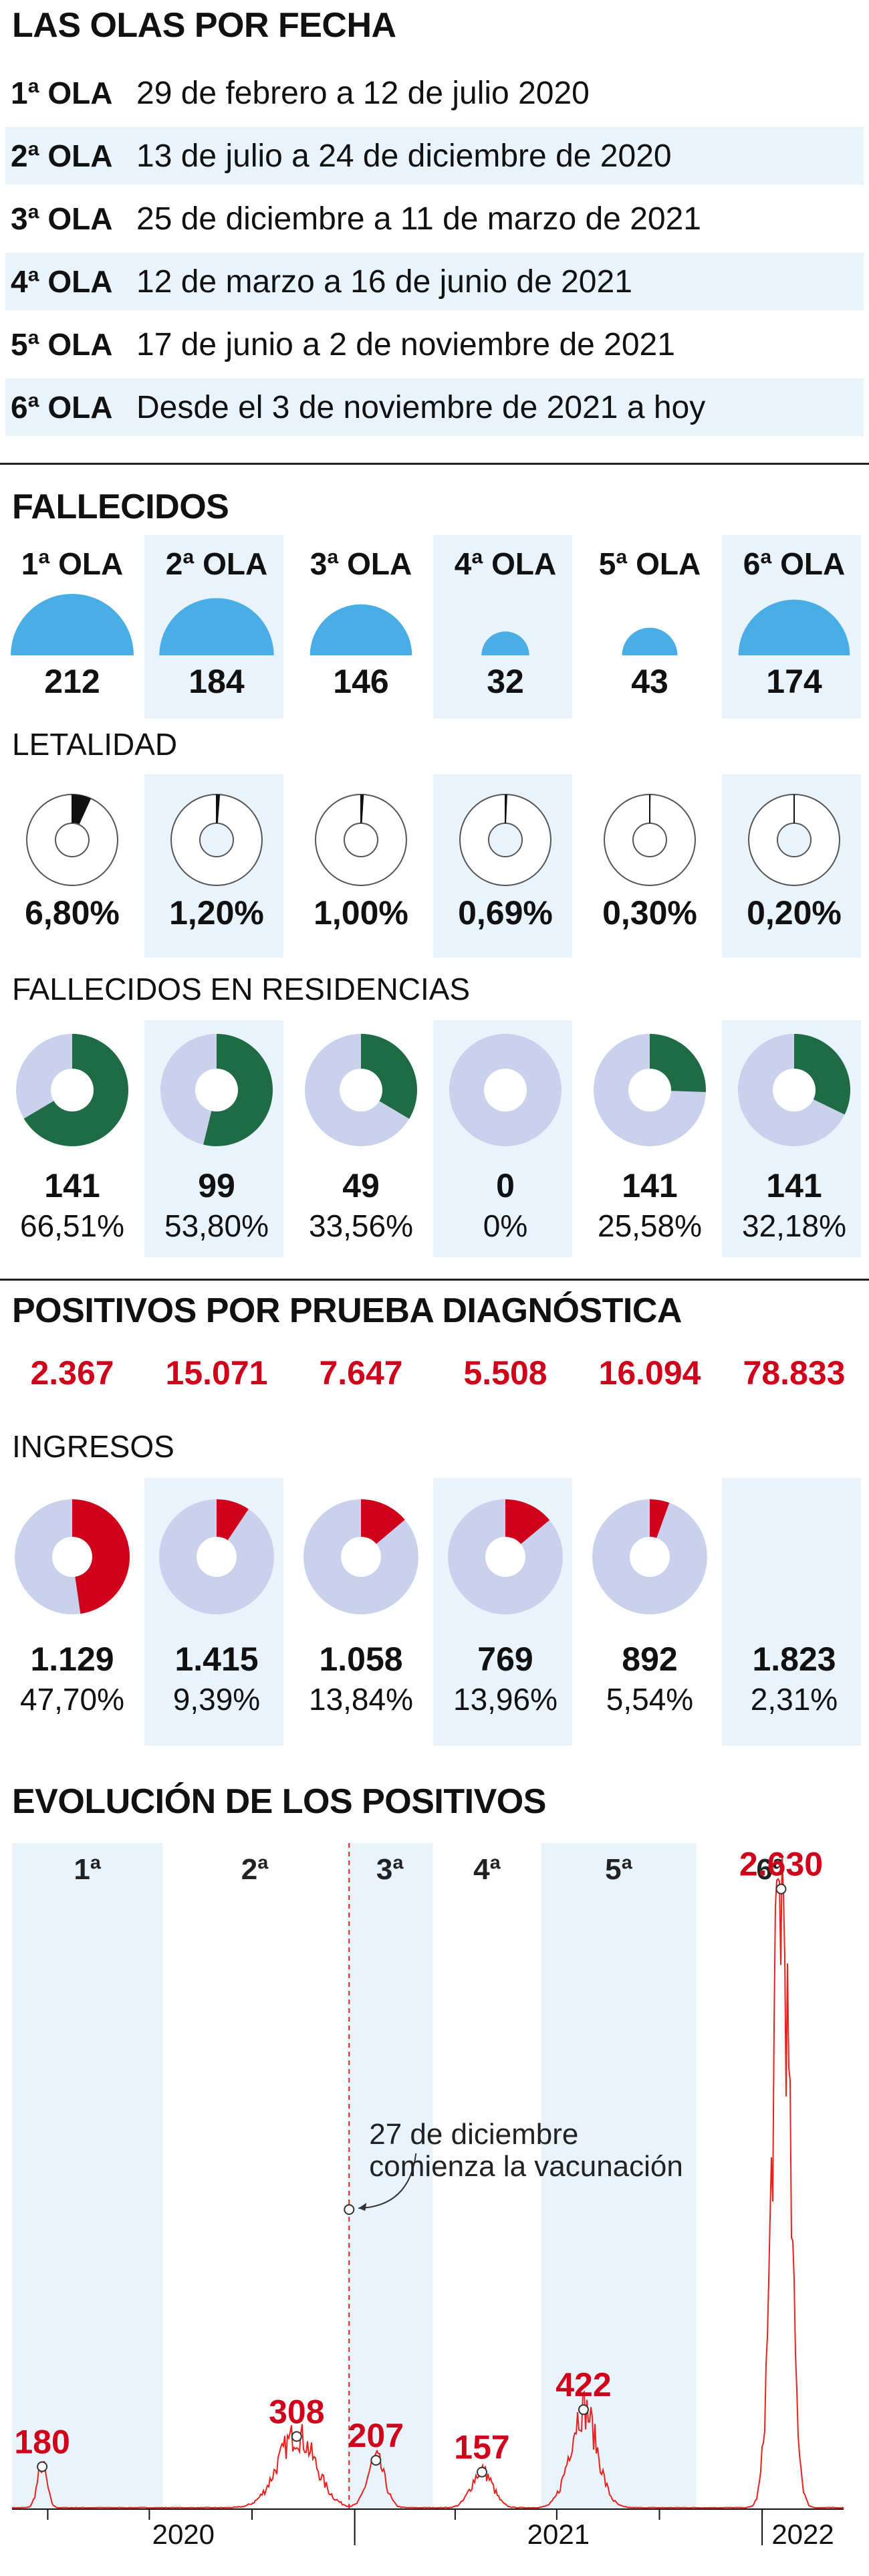 This screenshot has height=2576, width=869. I want to click on wave-dates: 12 de marzo a 16 de junio de 2021, so click(384, 281).